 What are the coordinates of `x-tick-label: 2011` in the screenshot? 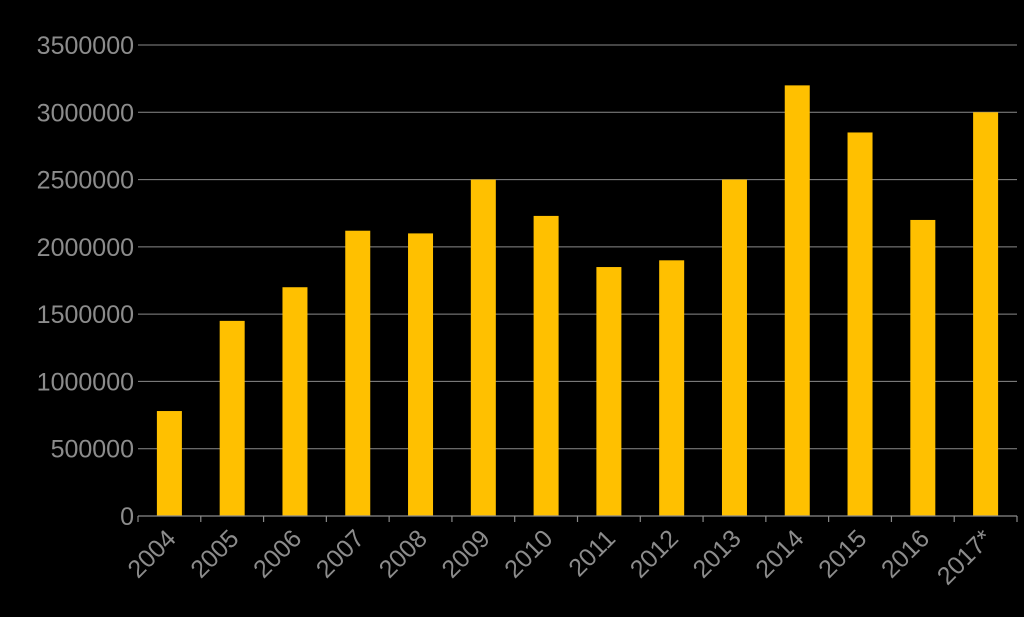 It's located at (592, 553).